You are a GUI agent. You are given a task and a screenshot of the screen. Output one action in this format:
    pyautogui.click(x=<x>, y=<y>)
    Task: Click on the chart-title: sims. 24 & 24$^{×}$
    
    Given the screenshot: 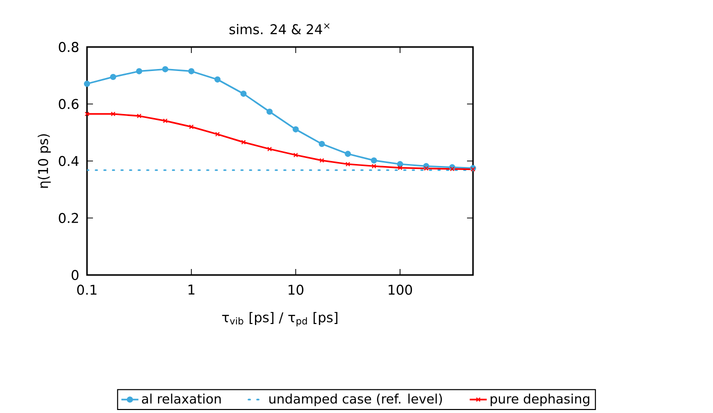 What is the action you would take?
    pyautogui.click(x=279, y=28)
    